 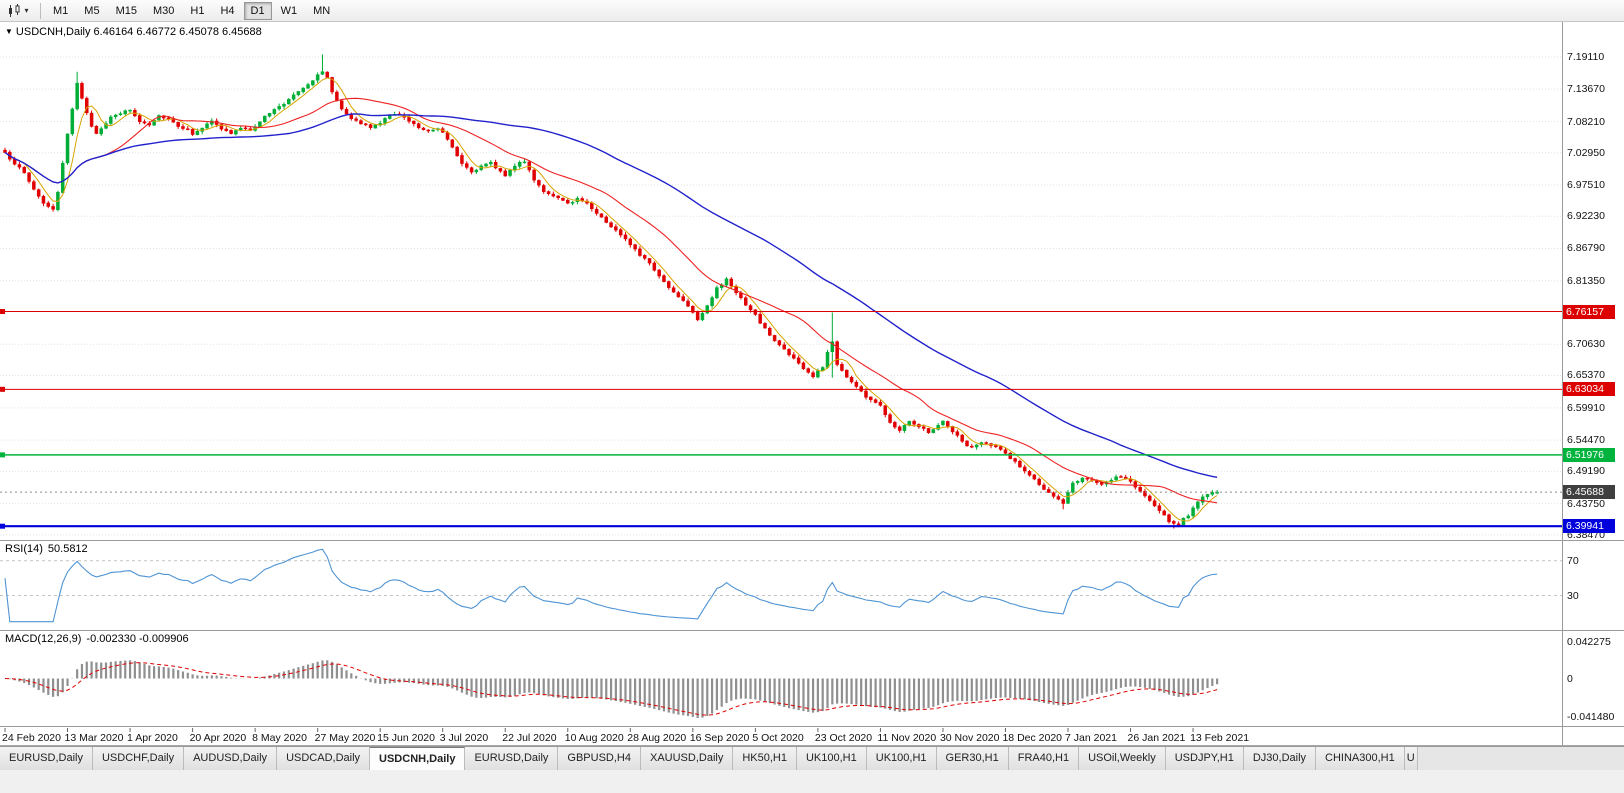 I want to click on date-label: 13 Mar 2020, so click(x=94, y=738).